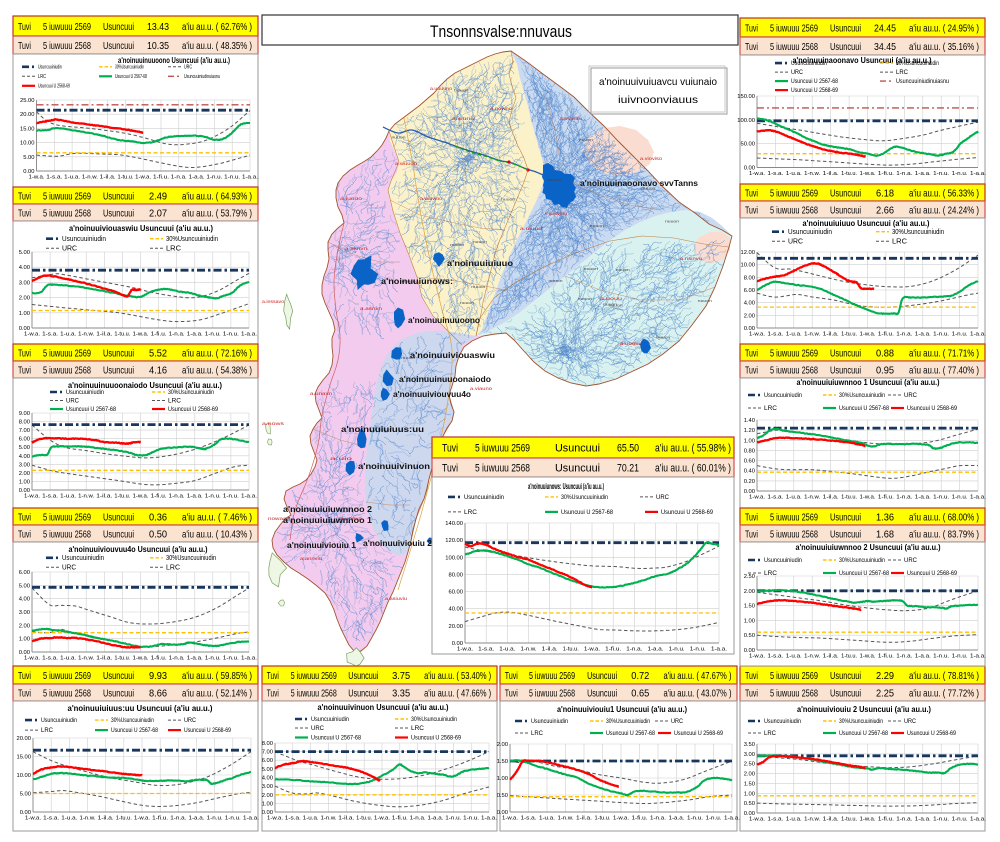  Describe the element at coordinates (640, 676) in the screenshot. I see `svg-text: 0.72` at that location.